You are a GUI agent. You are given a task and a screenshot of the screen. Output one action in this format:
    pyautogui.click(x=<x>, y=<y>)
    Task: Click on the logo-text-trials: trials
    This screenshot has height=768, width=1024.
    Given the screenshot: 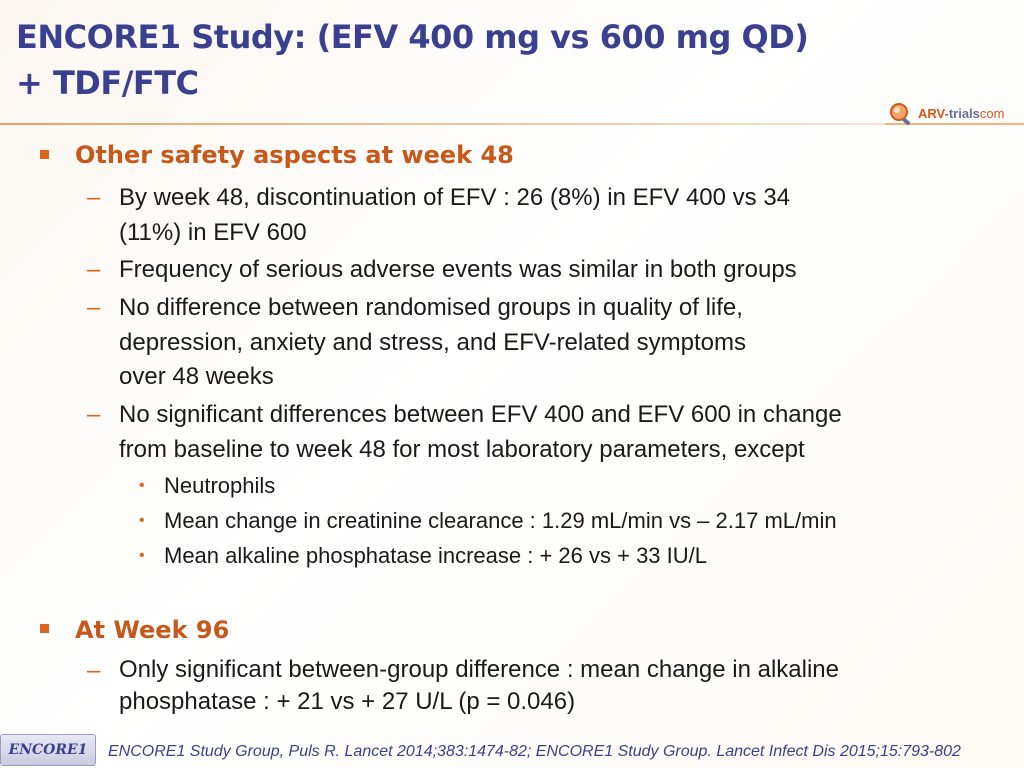 What is the action you would take?
    pyautogui.click(x=964, y=113)
    